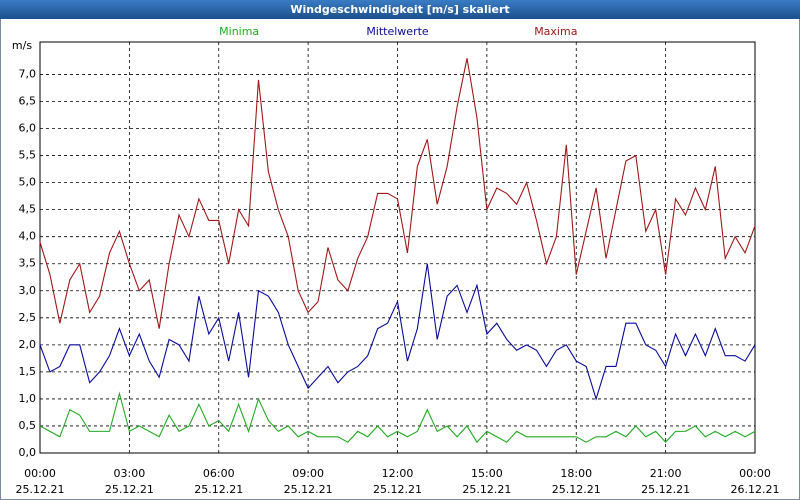 This screenshot has height=500, width=800. What do you see at coordinates (576, 473) in the screenshot?
I see `x-tick-label: 18:00` at bounding box center [576, 473].